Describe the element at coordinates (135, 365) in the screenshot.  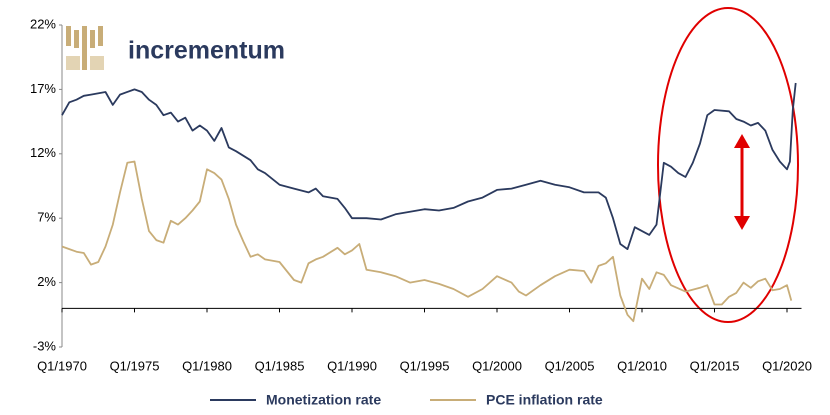
I see `x-tick-label: Q1/1975` at that location.